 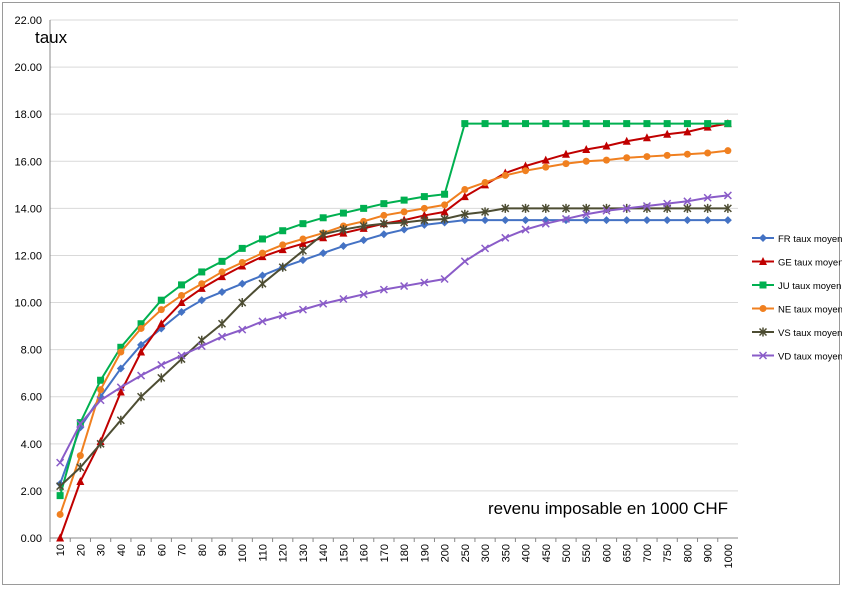 What do you see at coordinates (31, 398) in the screenshot?
I see `y-tick-label: 6.00` at bounding box center [31, 398].